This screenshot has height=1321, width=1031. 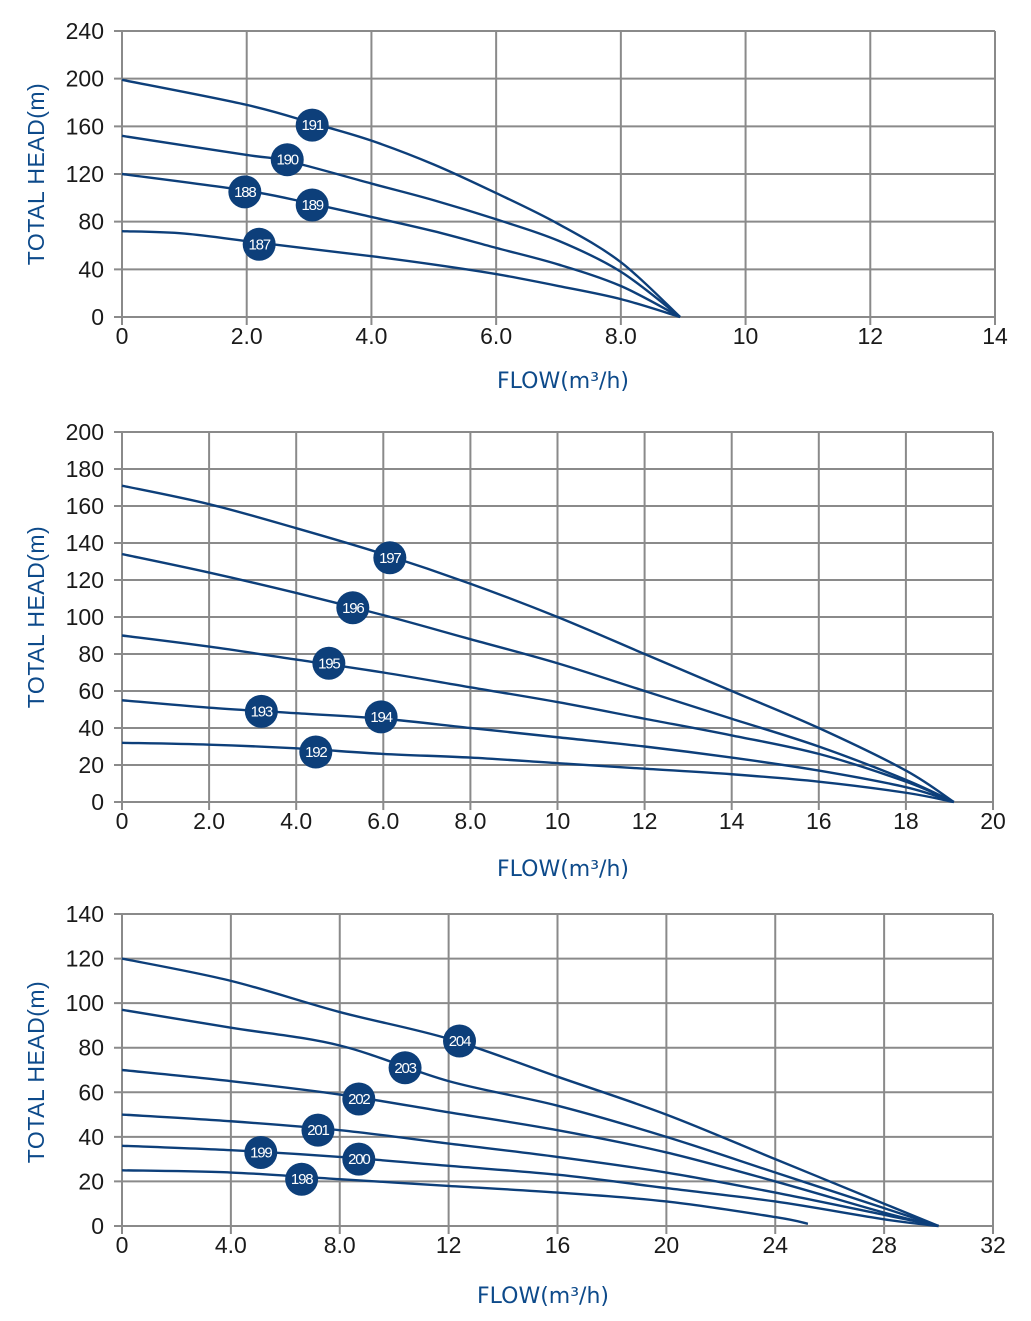 I want to click on curve-label-199: 199, so click(x=261, y=1152).